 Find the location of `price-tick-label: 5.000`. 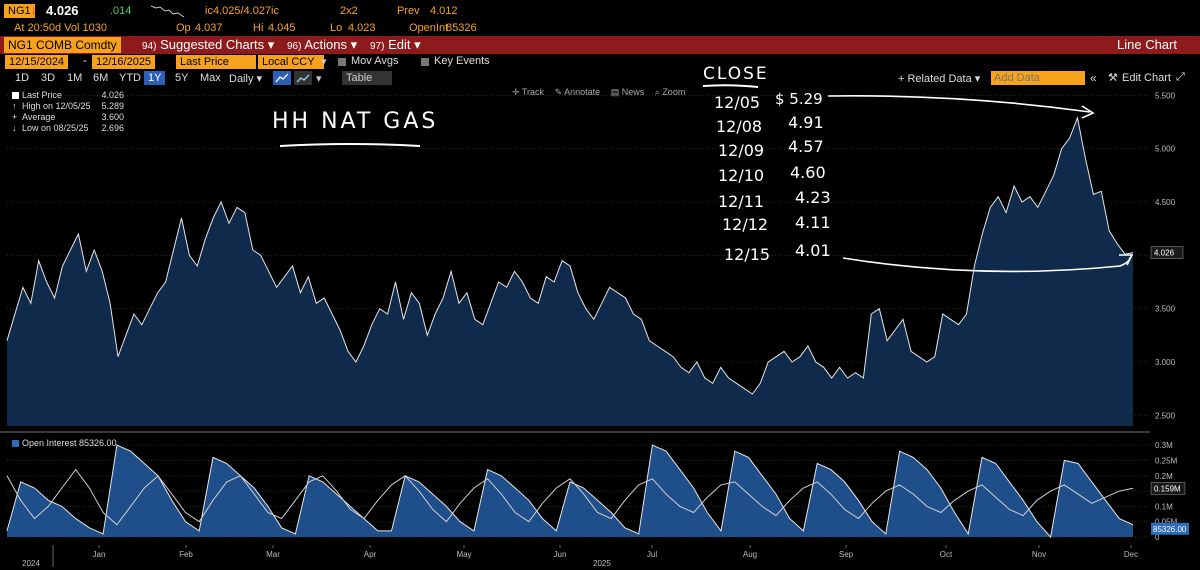

price-tick-label: 5.000 is located at coordinates (1165, 149).